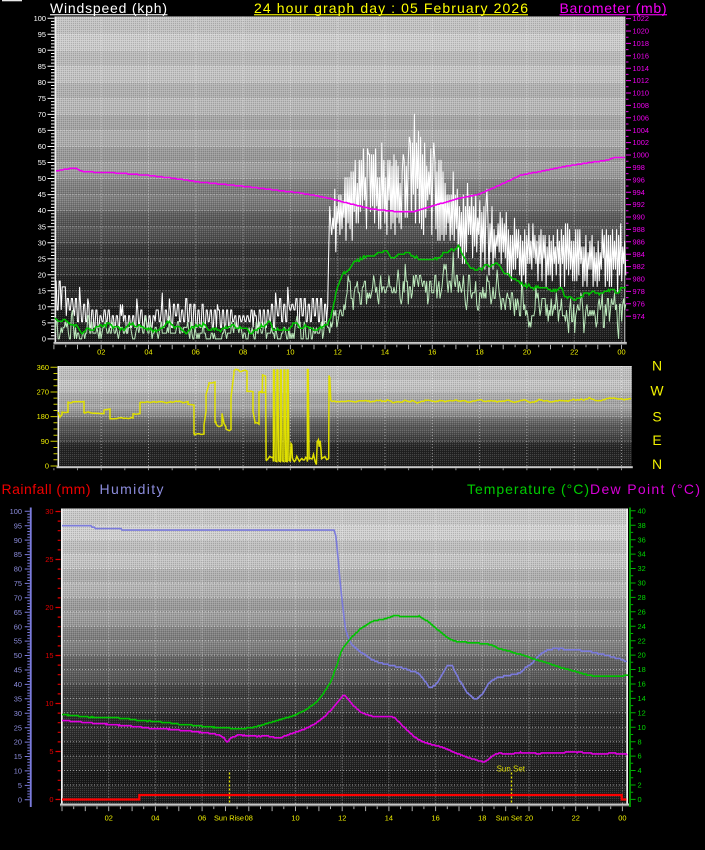 The image size is (705, 850). What do you see at coordinates (391, 8) in the screenshot?
I see `svg-text:24 hour graph day : 05 Februar: 24 hour graph day : 05 February 2026` at bounding box center [391, 8].